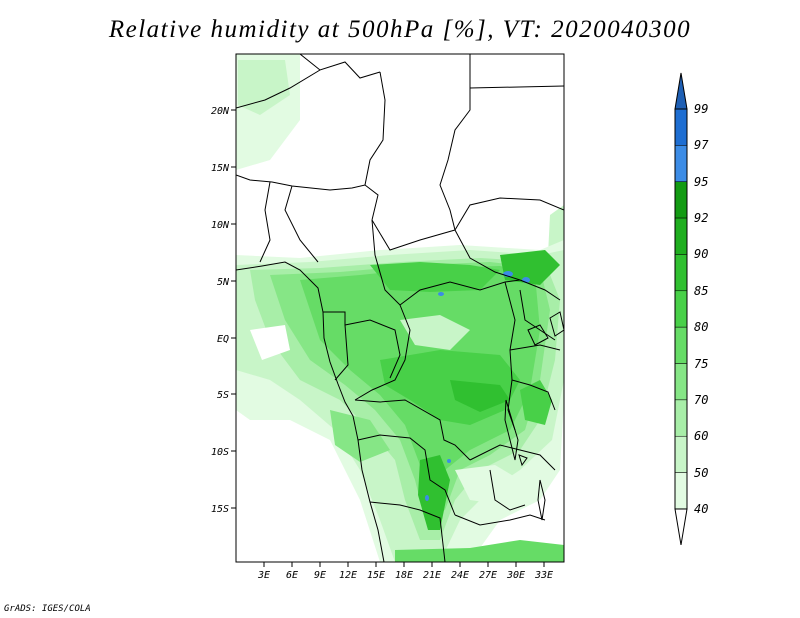 Image resolution: width=800 pixels, height=618 pixels. I want to click on lat-label: 10S, so click(220, 452).